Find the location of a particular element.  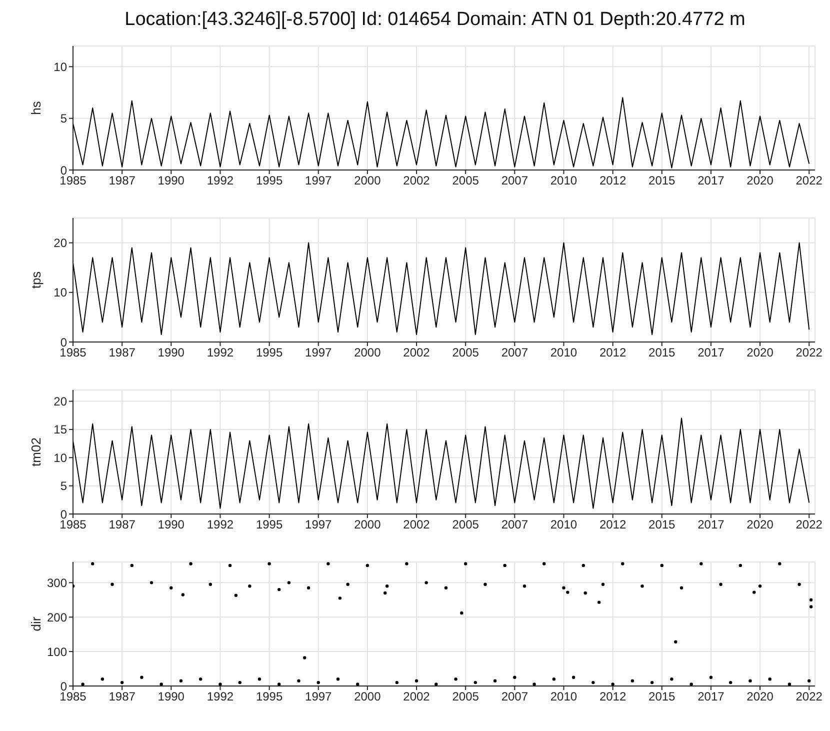

chart-title: Location:[43.3246][-8.5700] Id: 014654 Domain: ATN 01 Depth:20.4772 m is located at coordinates (435, 20).